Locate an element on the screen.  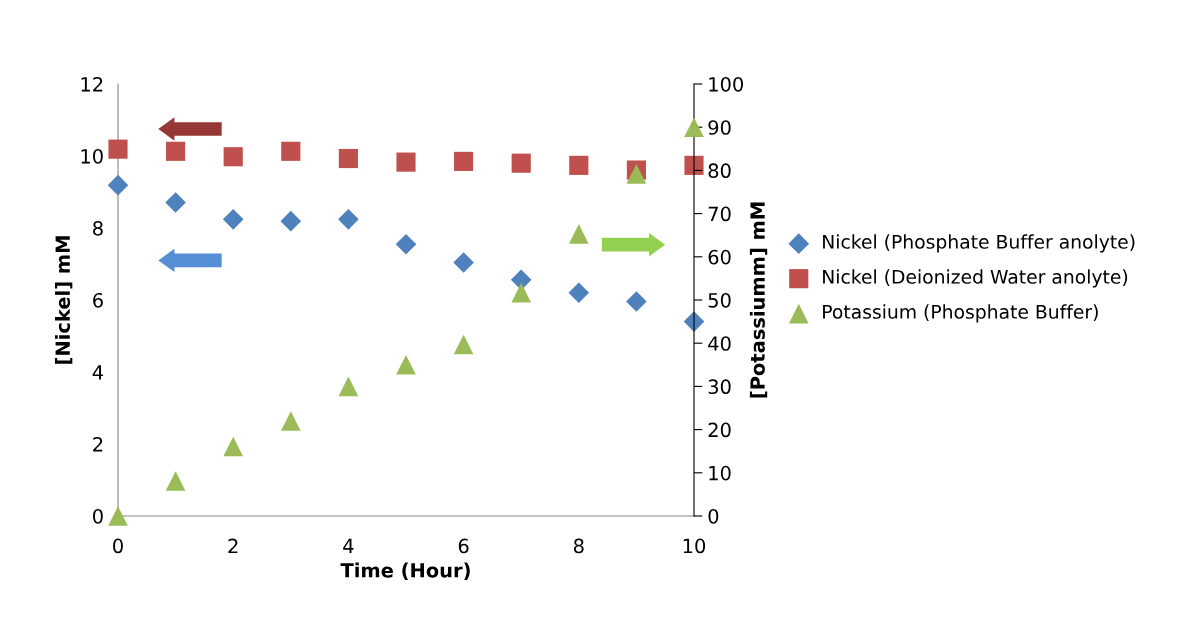
legend-label: Nickel (Phosphate Buffer anolyte) is located at coordinates (979, 243).